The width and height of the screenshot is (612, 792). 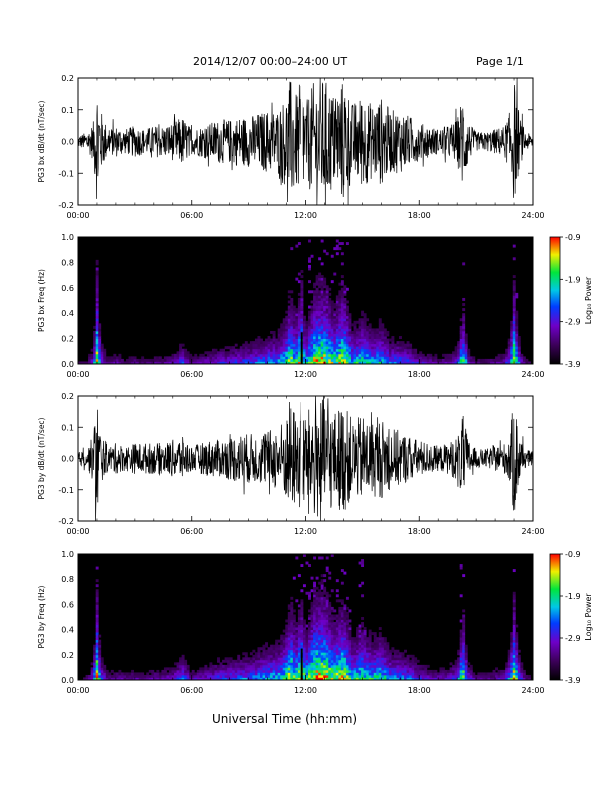 What do you see at coordinates (285, 719) in the screenshot?
I see `x-axis-title: Universal Time (hh:mm)` at bounding box center [285, 719].